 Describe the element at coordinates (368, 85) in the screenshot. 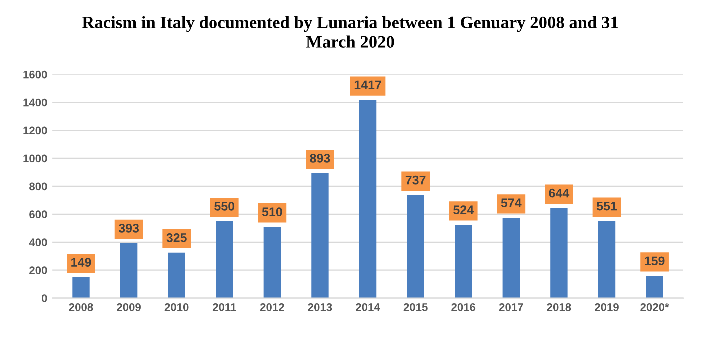

I see `data-label: 1417` at that location.